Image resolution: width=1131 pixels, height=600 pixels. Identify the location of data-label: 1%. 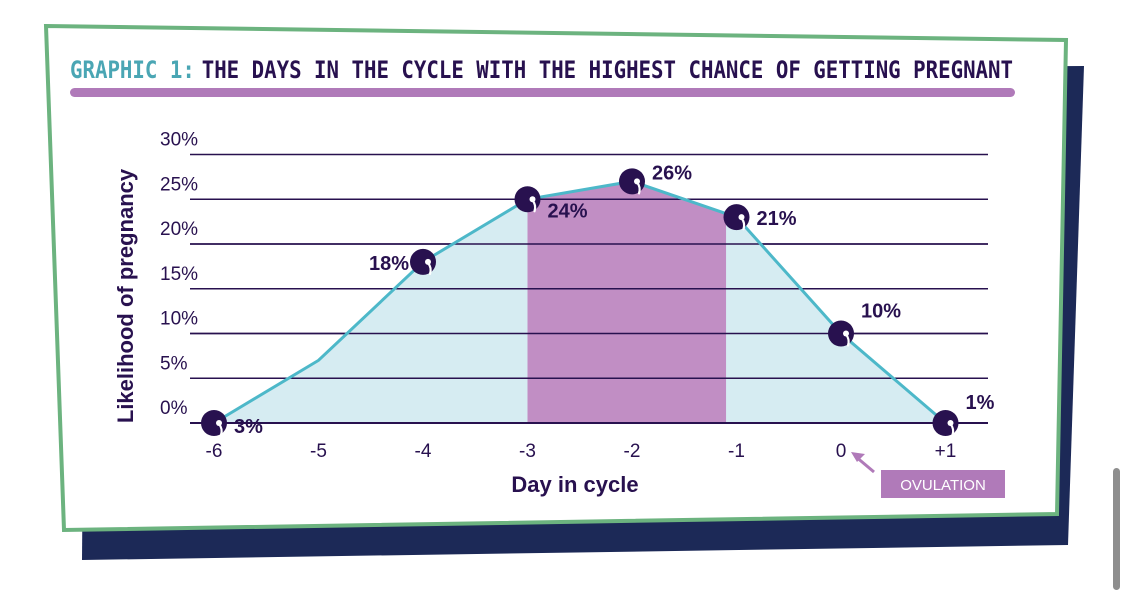
(980, 403).